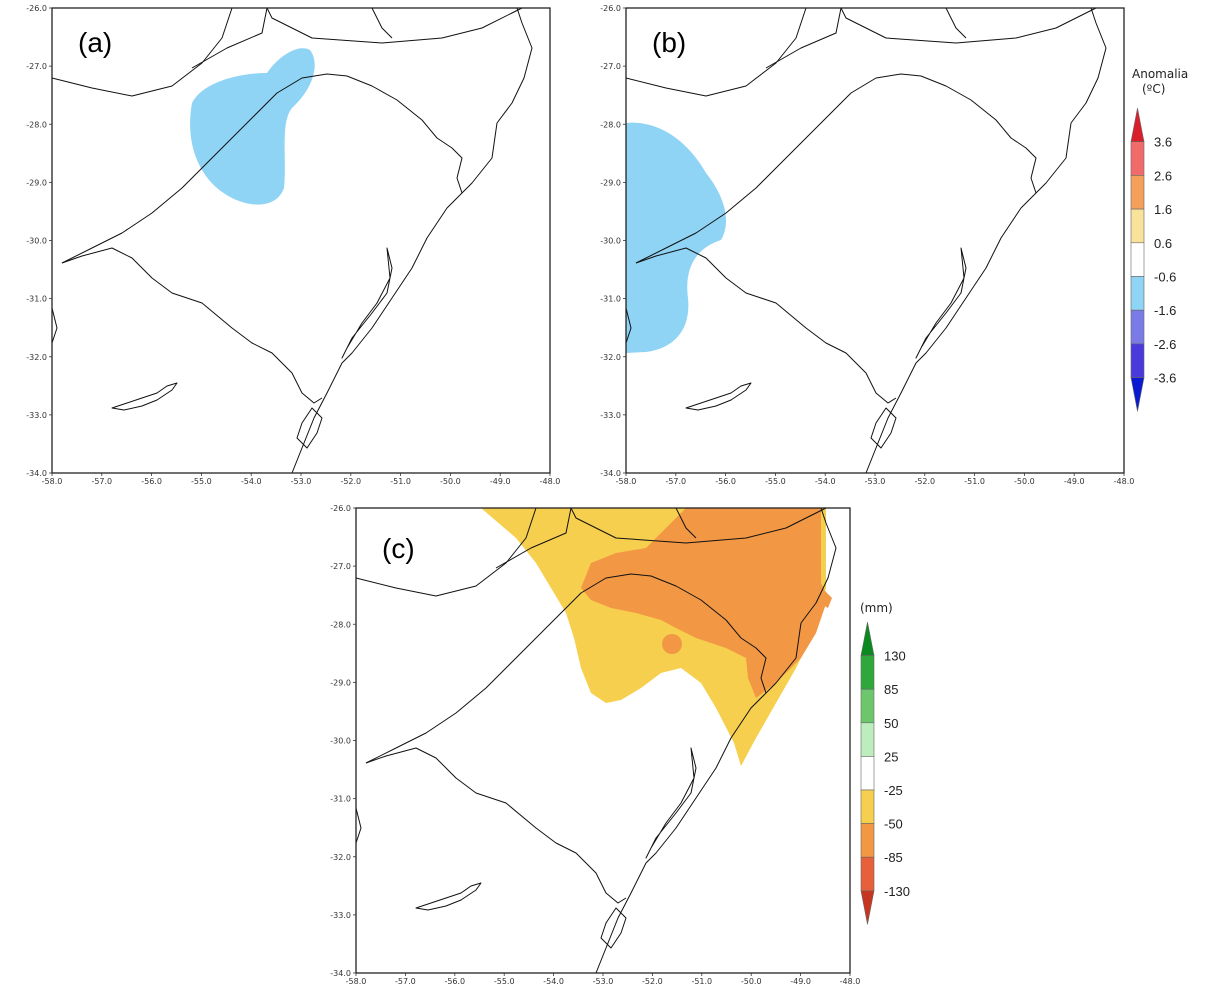 The image size is (1207, 996). What do you see at coordinates (893, 857) in the screenshot?
I see `colorbar-label: -85` at bounding box center [893, 857].